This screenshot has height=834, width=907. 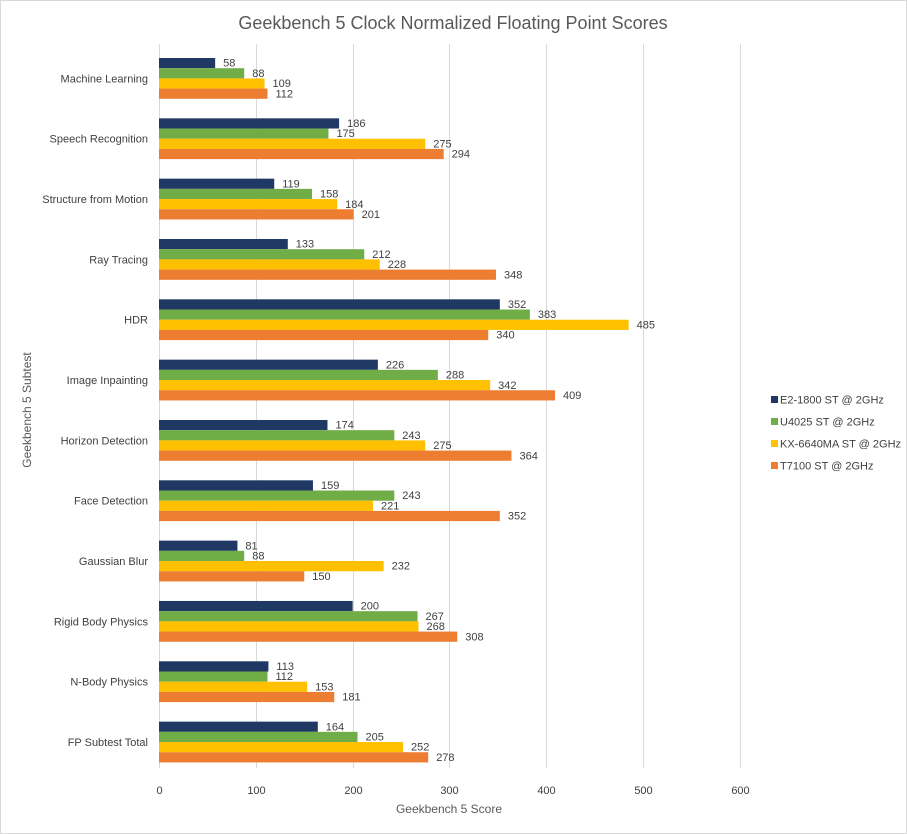 I want to click on legend-label: T7100 ST @ 2GHz, so click(x=827, y=467).